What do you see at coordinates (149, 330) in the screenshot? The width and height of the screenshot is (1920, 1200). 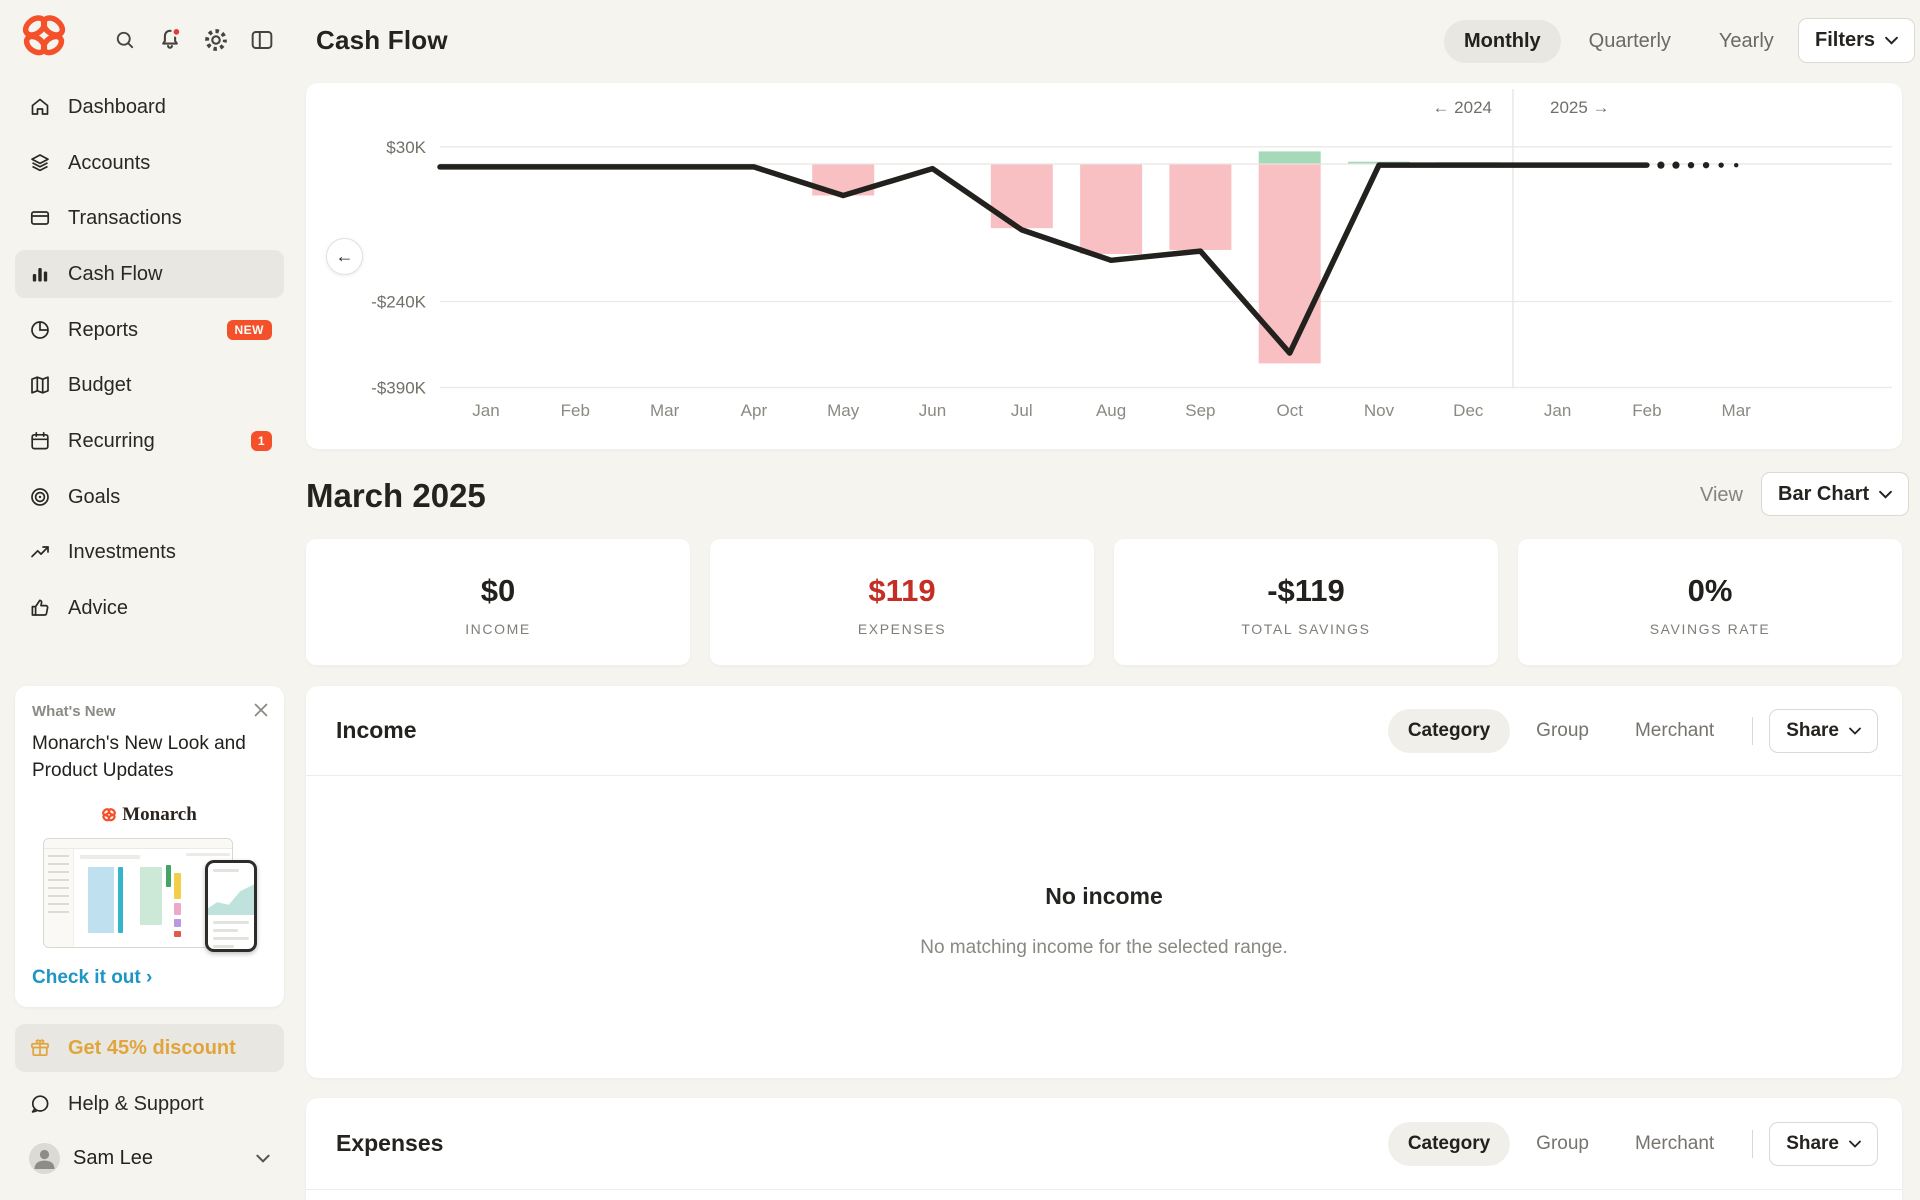 I see `sidebar-item-reports: Reports NEW` at bounding box center [149, 330].